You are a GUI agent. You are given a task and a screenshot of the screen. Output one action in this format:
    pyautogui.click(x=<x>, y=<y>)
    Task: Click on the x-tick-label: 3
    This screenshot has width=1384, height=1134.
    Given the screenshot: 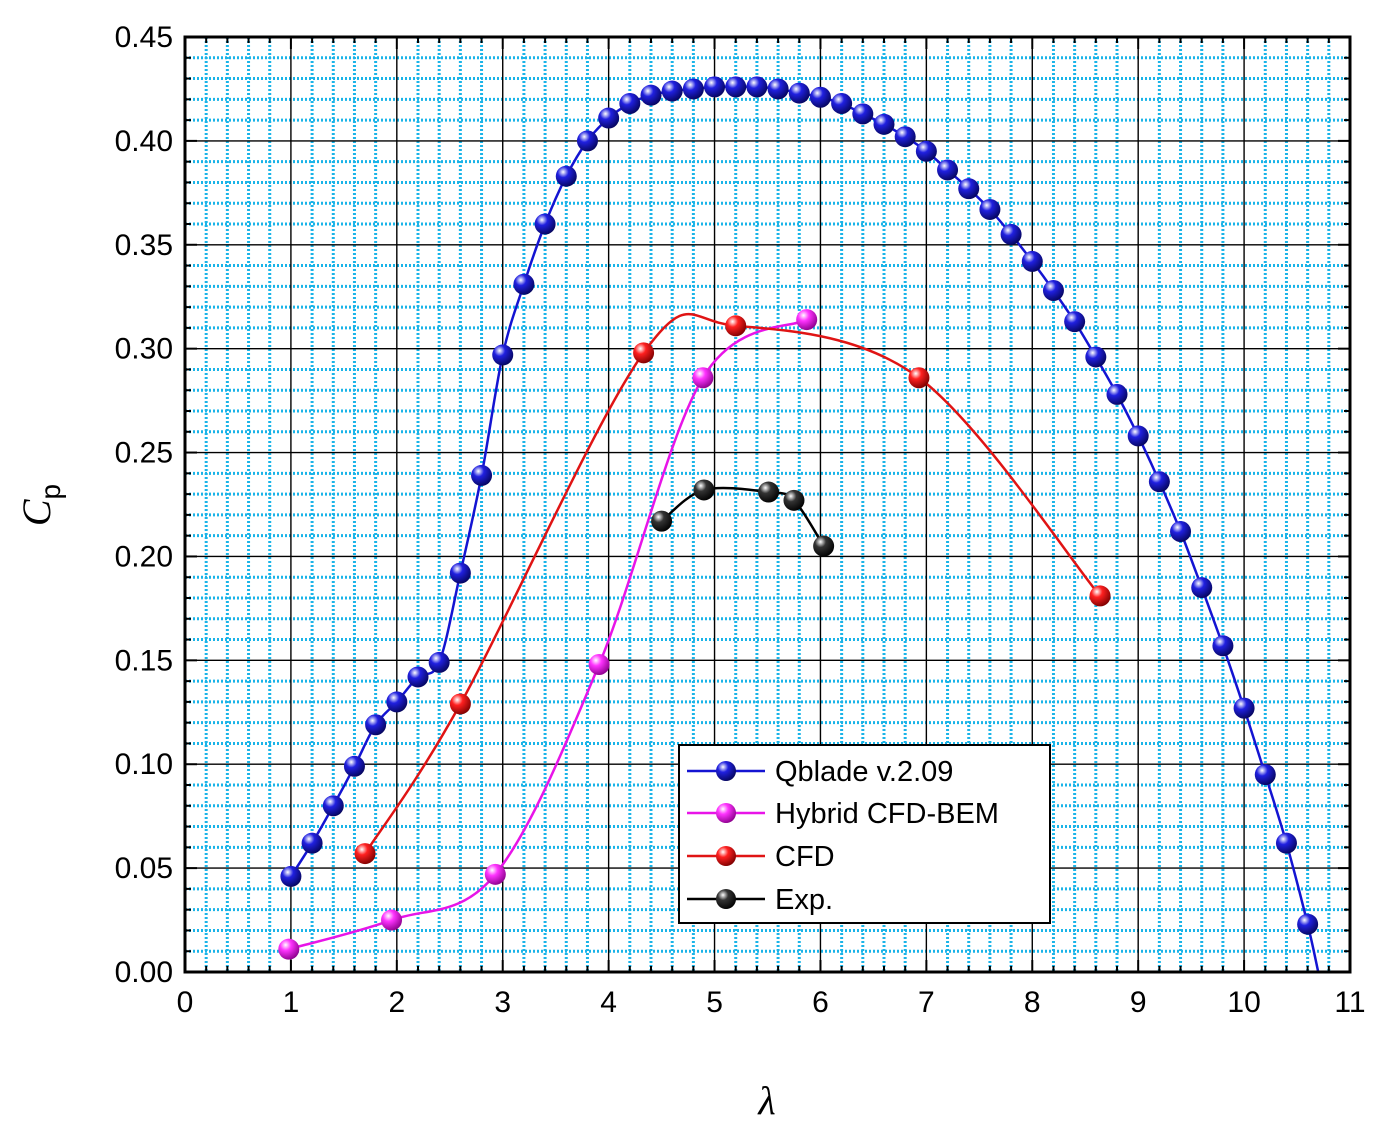 What is the action you would take?
    pyautogui.click(x=502, y=1002)
    